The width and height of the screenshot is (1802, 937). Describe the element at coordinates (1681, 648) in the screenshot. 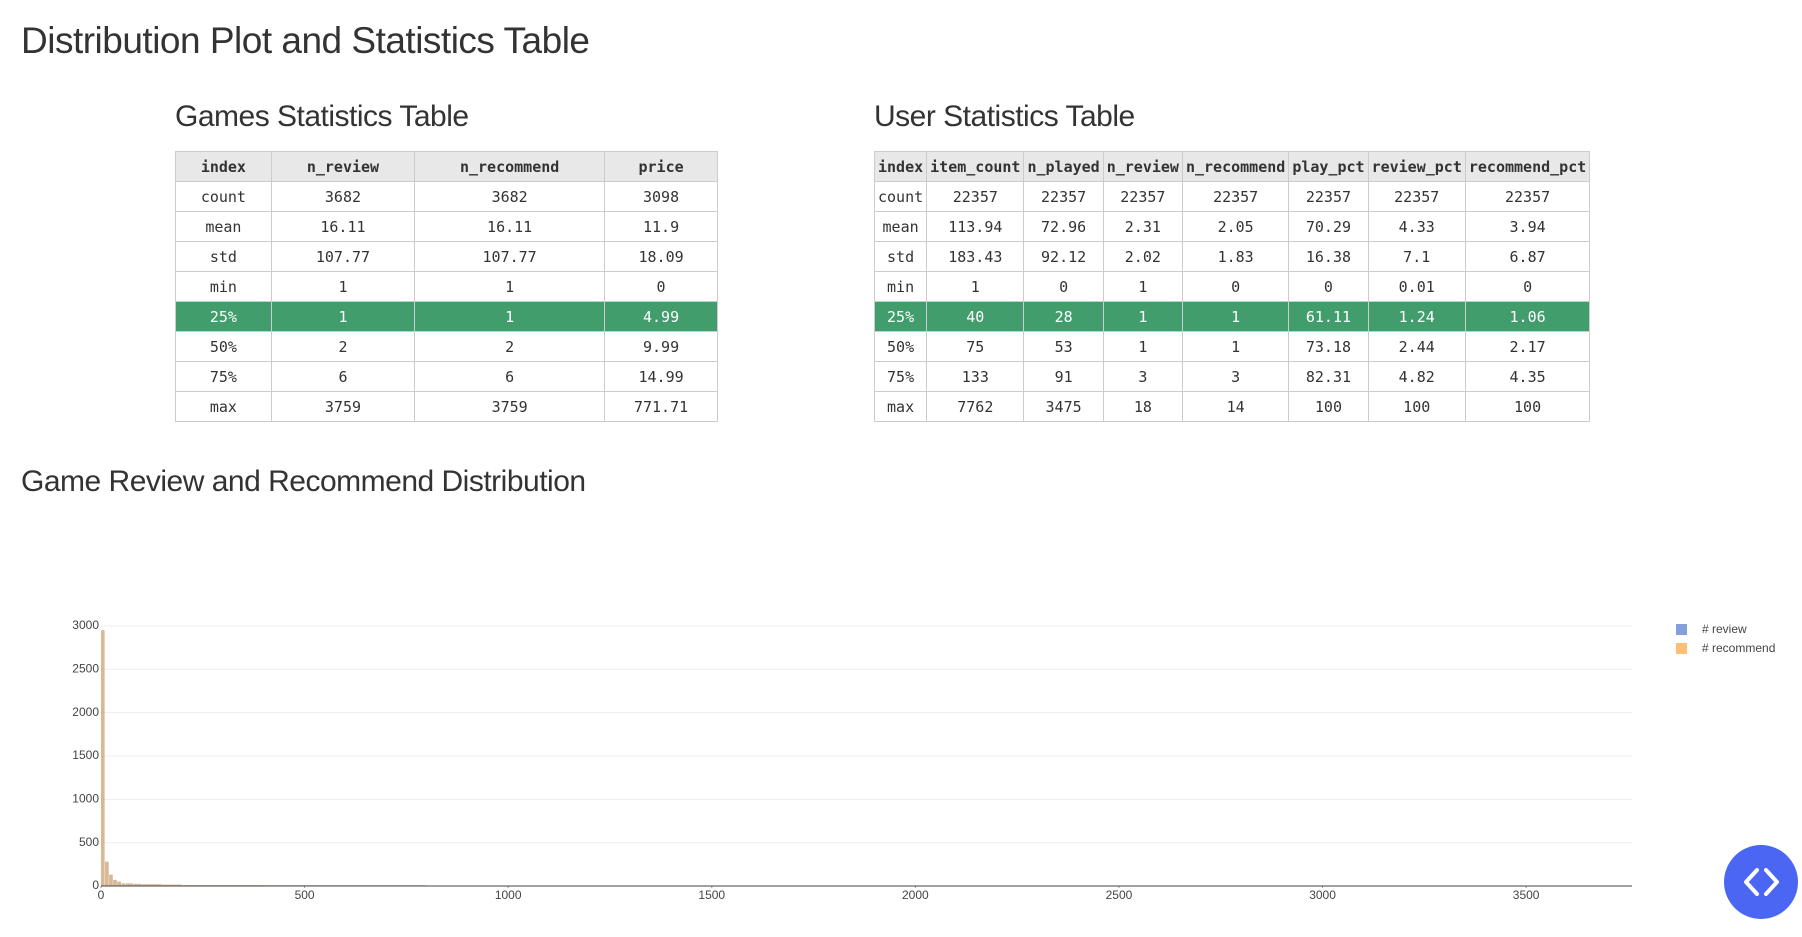

I see `legend-swatch` at that location.